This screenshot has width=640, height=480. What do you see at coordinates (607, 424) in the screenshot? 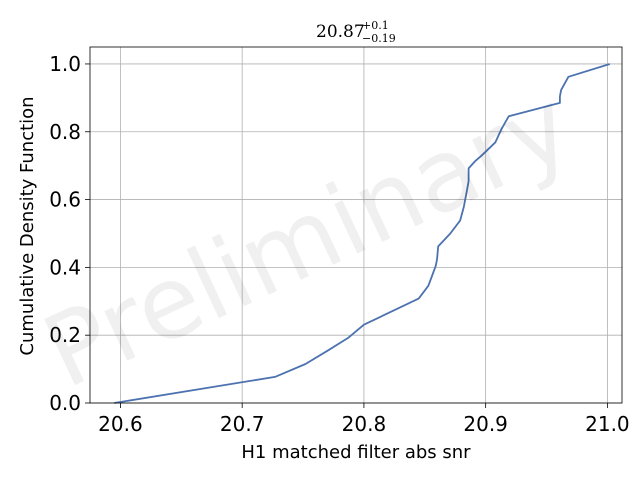
I see `x-tick-label: 21.0` at bounding box center [607, 424].